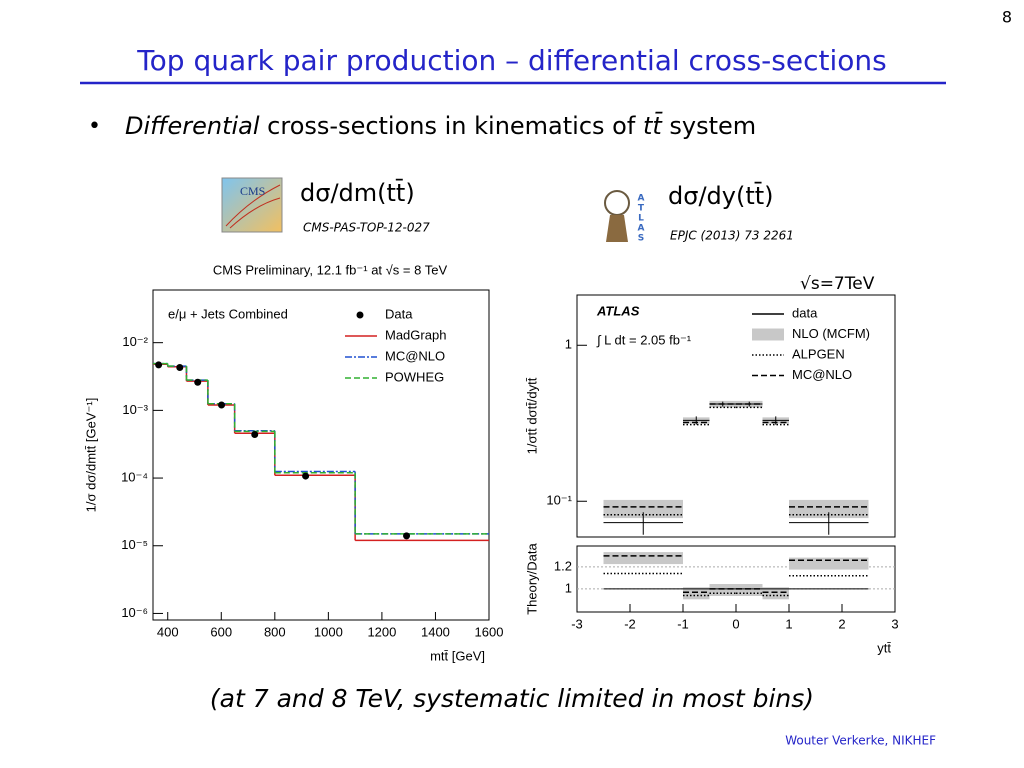  I want to click on slide-number: 8, so click(1007, 17).